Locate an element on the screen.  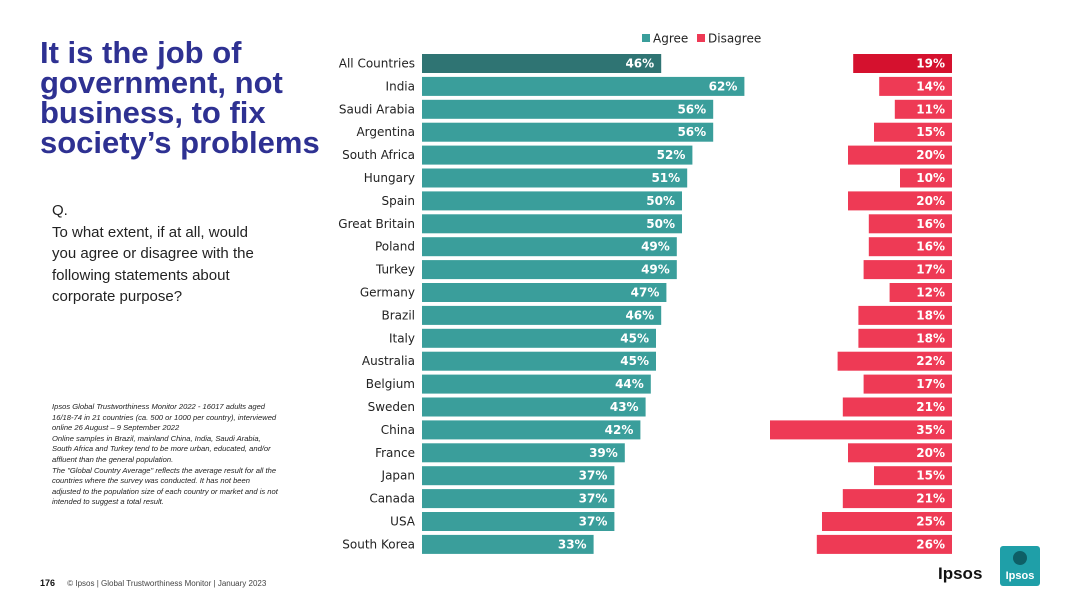
agree-value-label: 49% is located at coordinates (655, 270).